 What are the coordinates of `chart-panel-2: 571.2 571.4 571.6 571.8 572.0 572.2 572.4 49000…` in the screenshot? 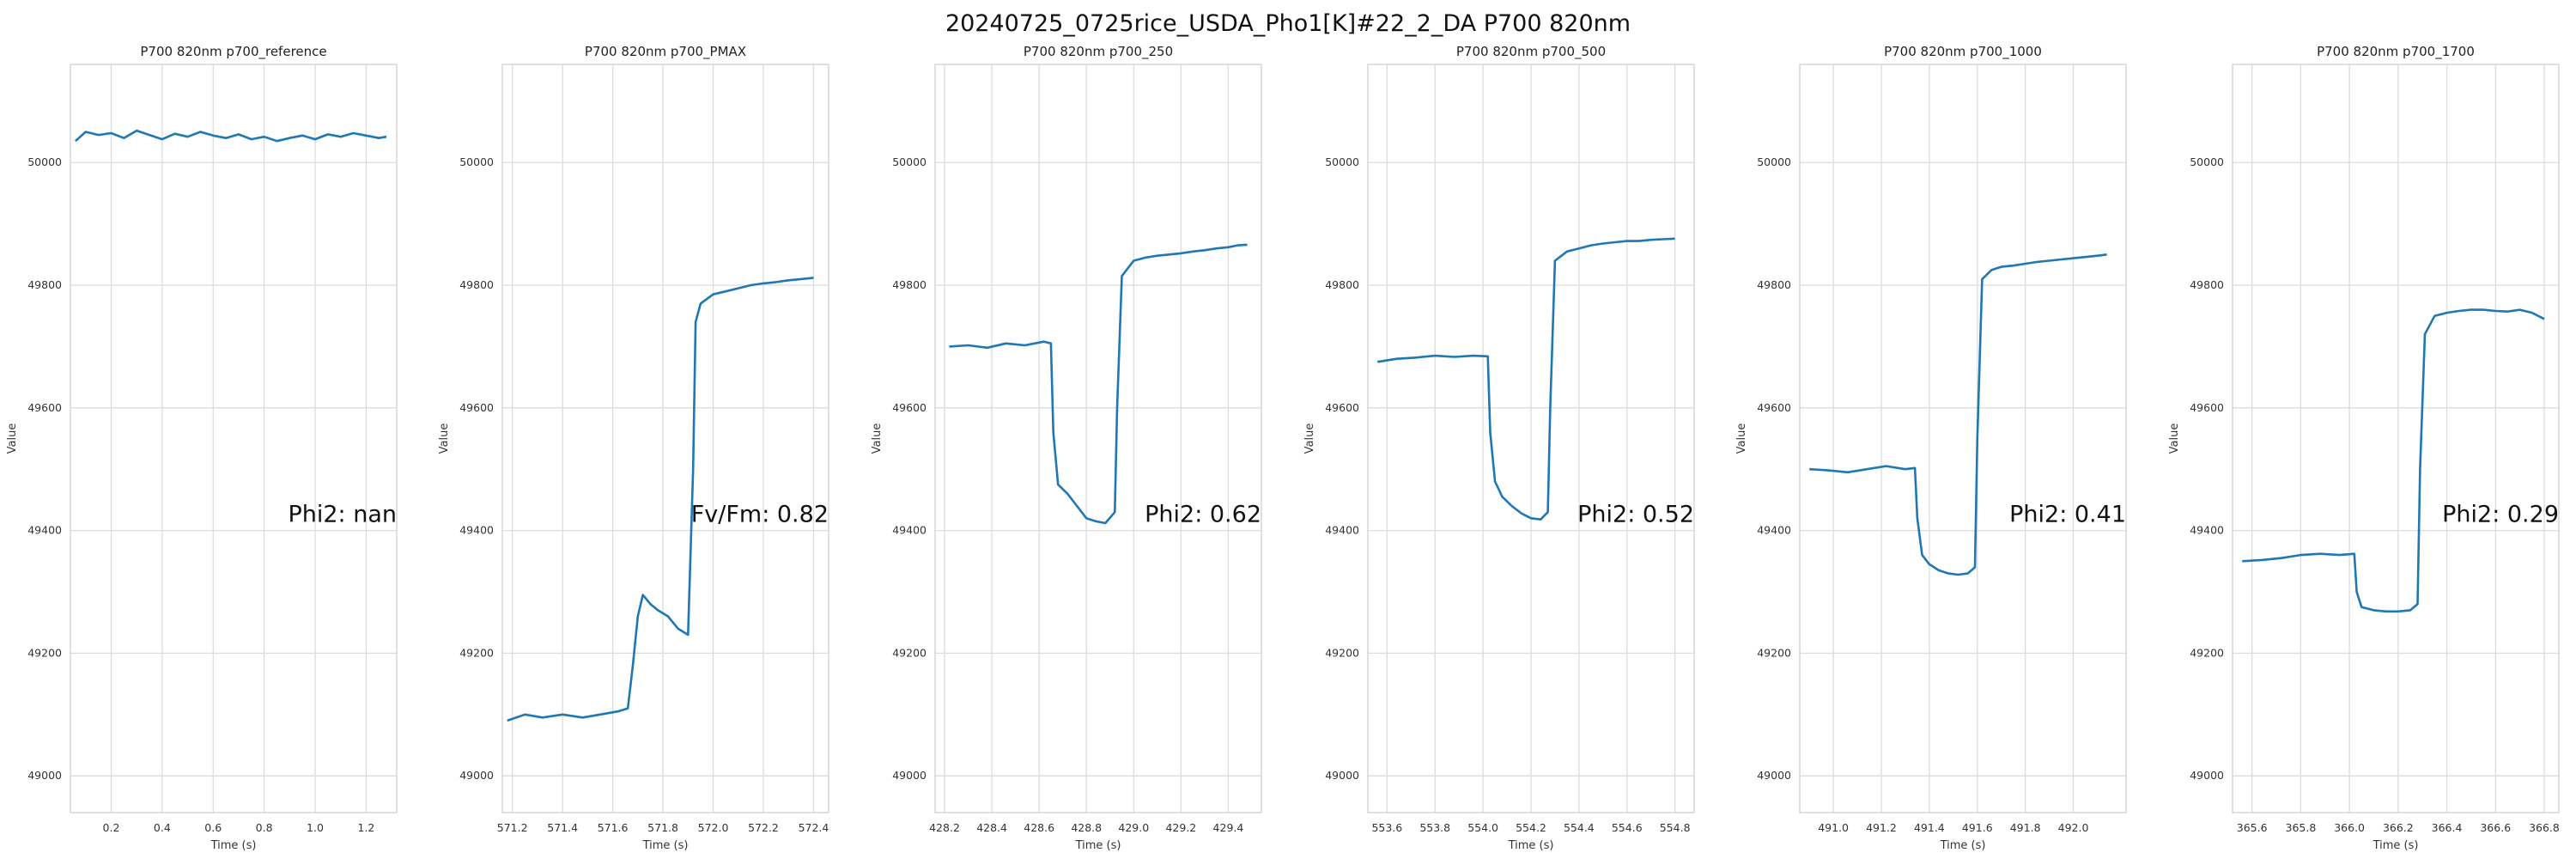 It's located at (633, 448).